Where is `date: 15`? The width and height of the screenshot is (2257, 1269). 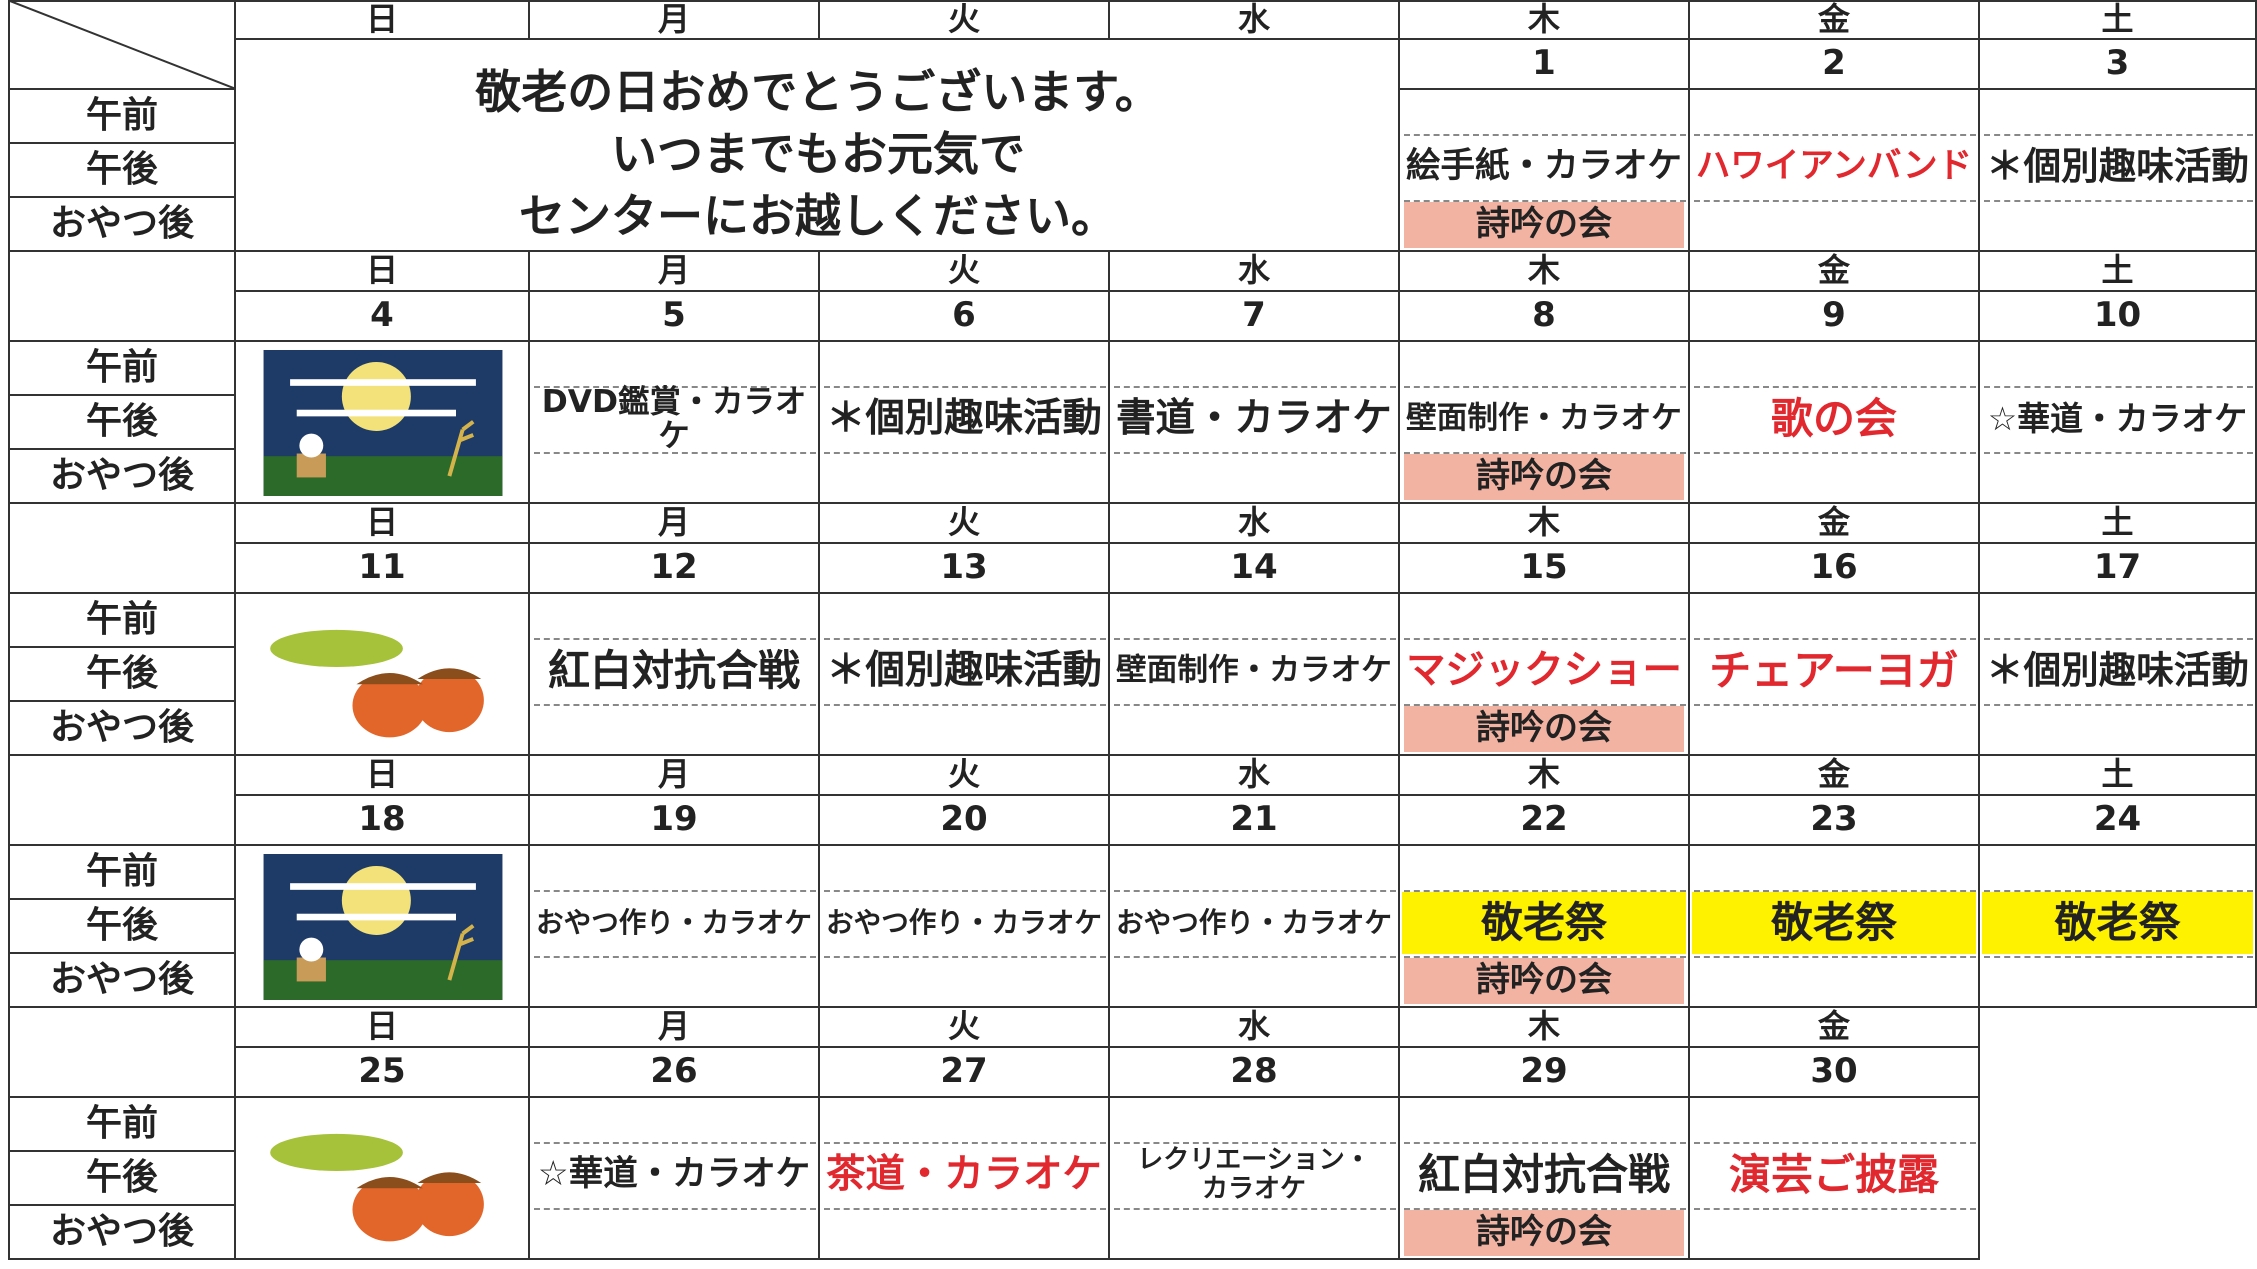 date: 15 is located at coordinates (1545, 569).